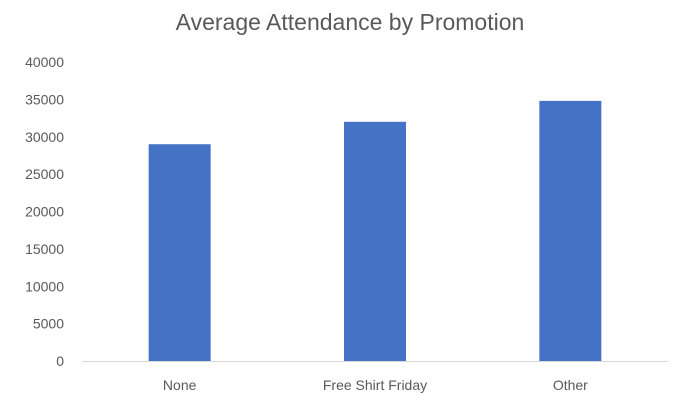 This screenshot has width=685, height=401. What do you see at coordinates (44, 286) in the screenshot?
I see `y-tick-label: 10000` at bounding box center [44, 286].